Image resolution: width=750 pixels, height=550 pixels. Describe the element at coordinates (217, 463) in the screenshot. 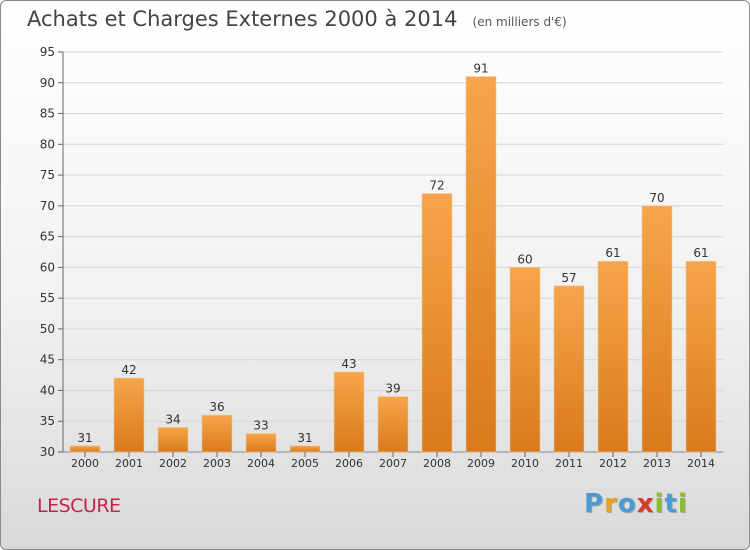

I see `x-tick-label: 2003` at that location.